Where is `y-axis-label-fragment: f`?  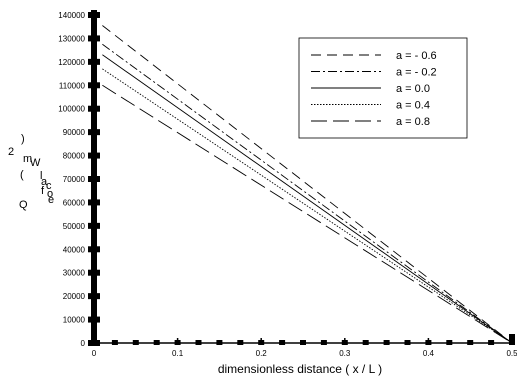
y-axis-label-fragment: f is located at coordinates (43, 191).